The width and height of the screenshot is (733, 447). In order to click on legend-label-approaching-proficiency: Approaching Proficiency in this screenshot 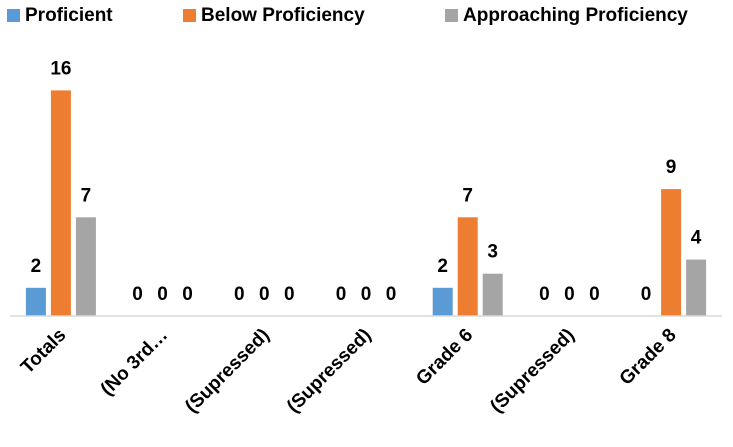, I will do `click(575, 15)`.